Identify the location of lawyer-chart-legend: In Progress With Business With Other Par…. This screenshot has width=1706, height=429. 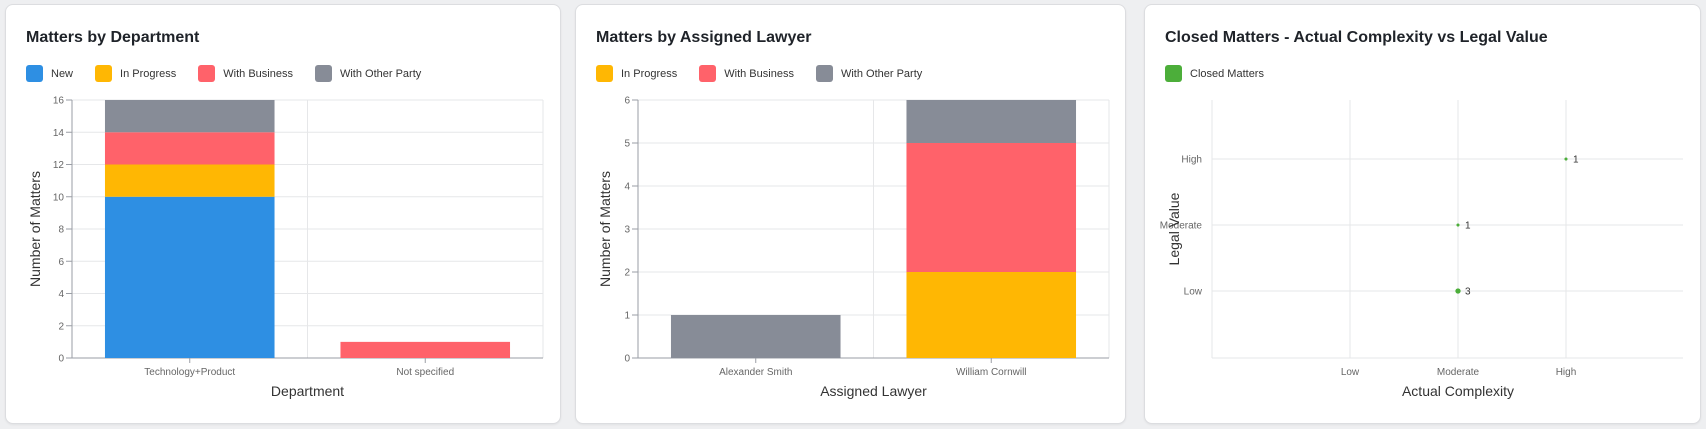
(770, 73).